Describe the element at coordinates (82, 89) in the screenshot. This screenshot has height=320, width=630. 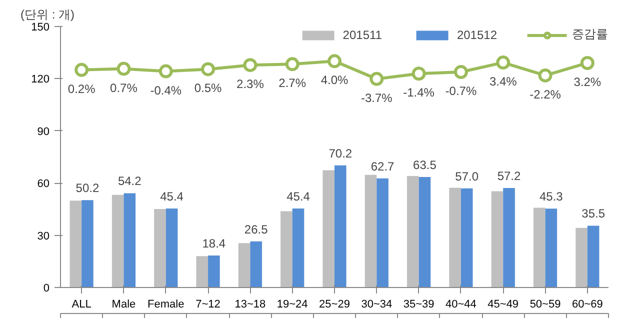
I see `data-label: 0.2%` at that location.